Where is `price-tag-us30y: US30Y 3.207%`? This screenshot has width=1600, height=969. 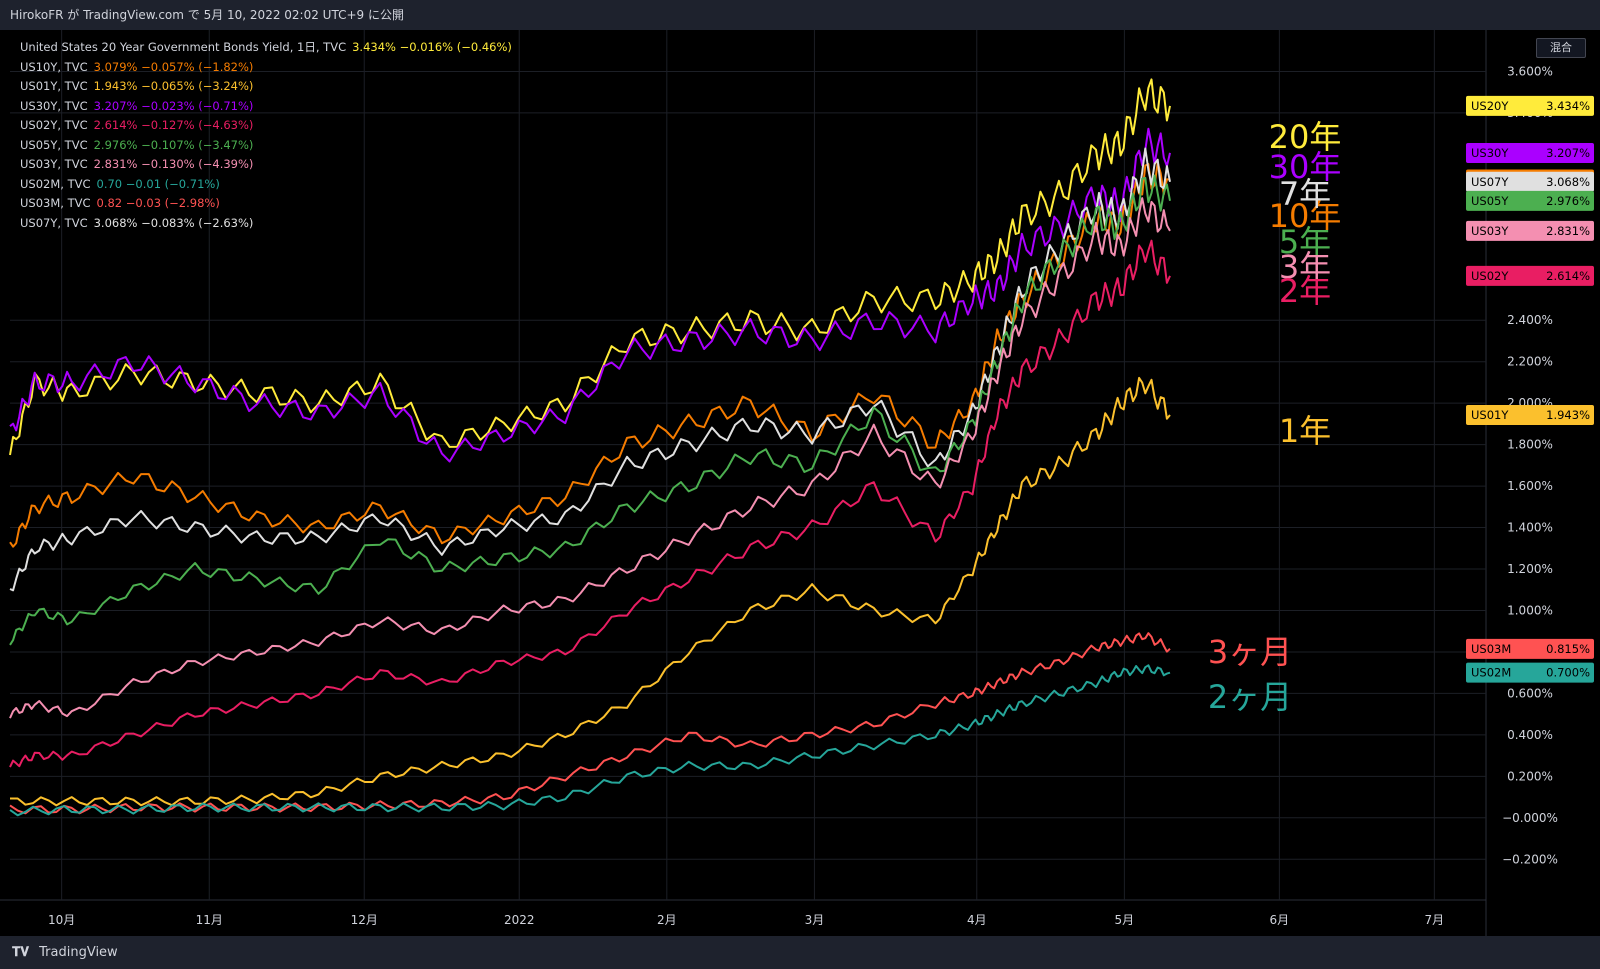
price-tag-us30y: US30Y 3.207% is located at coordinates (1530, 152).